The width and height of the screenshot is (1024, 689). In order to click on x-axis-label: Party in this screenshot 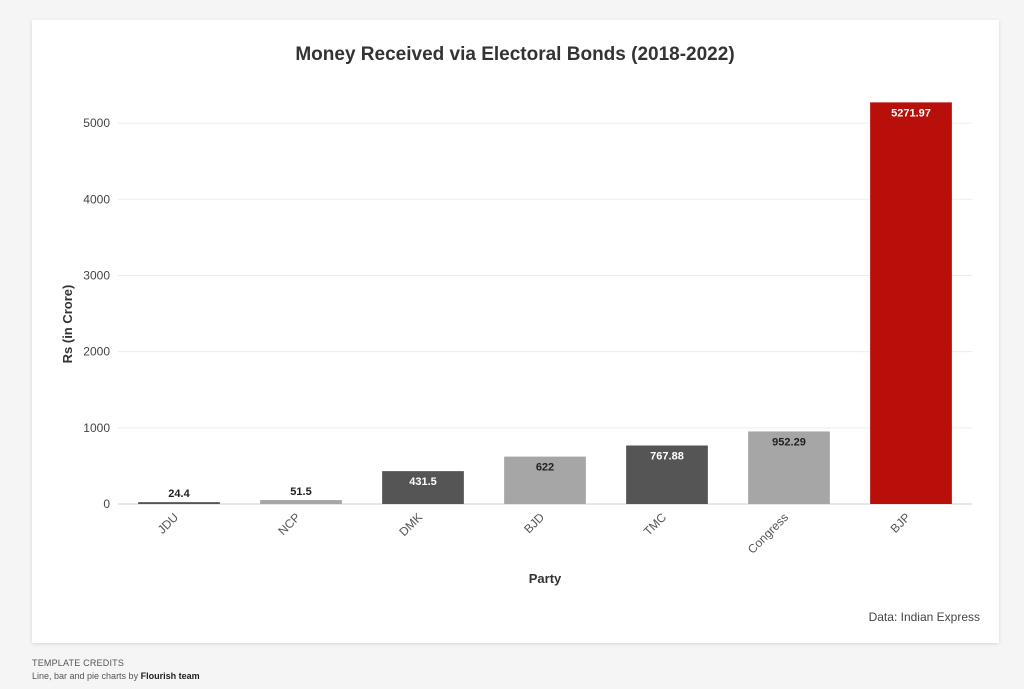, I will do `click(545, 578)`.